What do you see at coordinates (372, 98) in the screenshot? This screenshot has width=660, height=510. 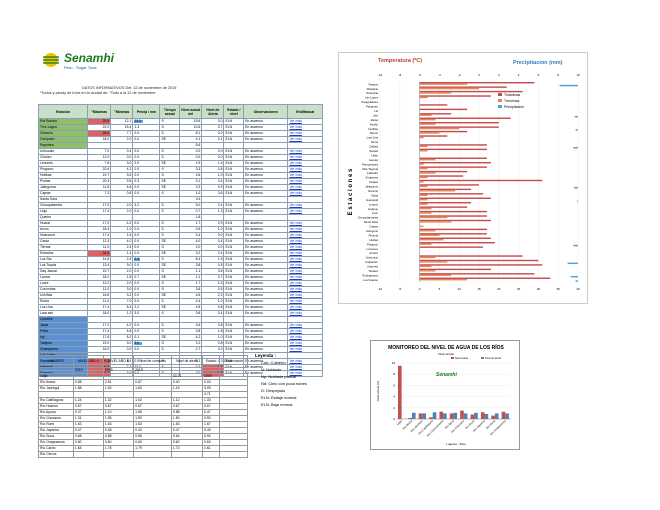 I see `category-label: Ldv Lopez` at bounding box center [372, 98].